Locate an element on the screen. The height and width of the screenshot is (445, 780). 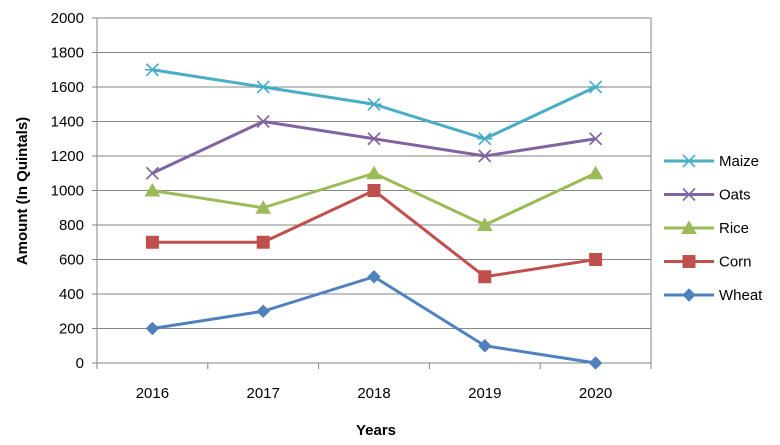
series-maize is located at coordinates (374, 104).